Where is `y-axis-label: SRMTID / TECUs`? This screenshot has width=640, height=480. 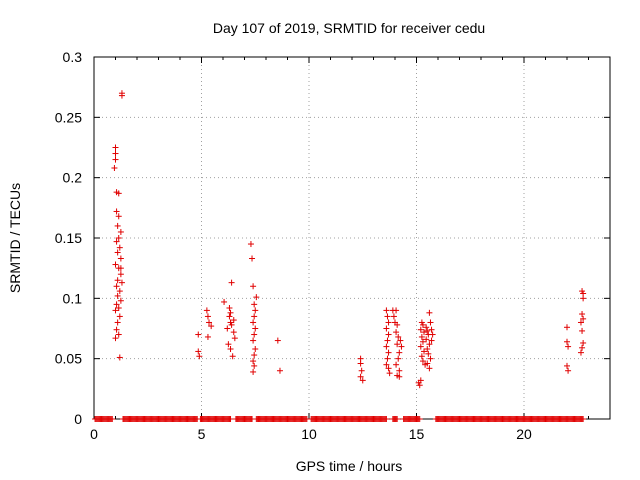
y-axis-label: SRMTID / TECUs is located at coordinates (15, 238).